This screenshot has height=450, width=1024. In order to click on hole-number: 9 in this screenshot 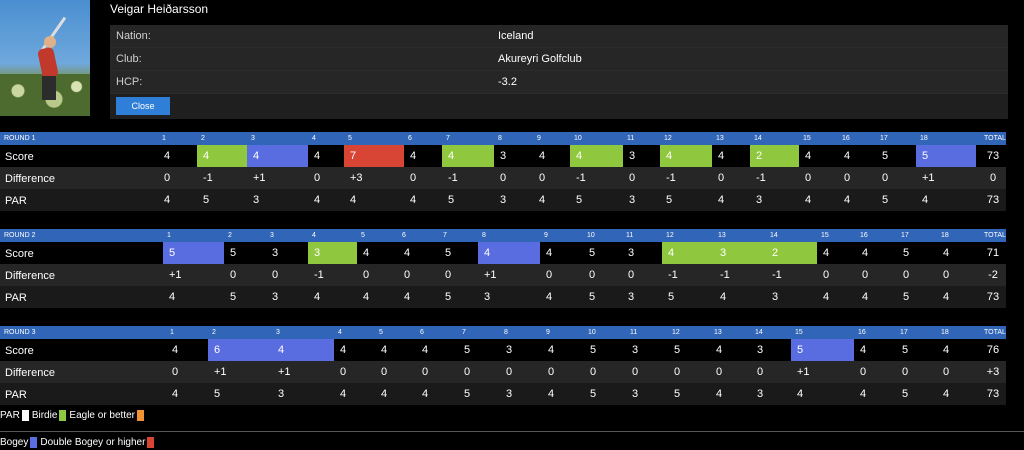, I will do `click(539, 138)`.